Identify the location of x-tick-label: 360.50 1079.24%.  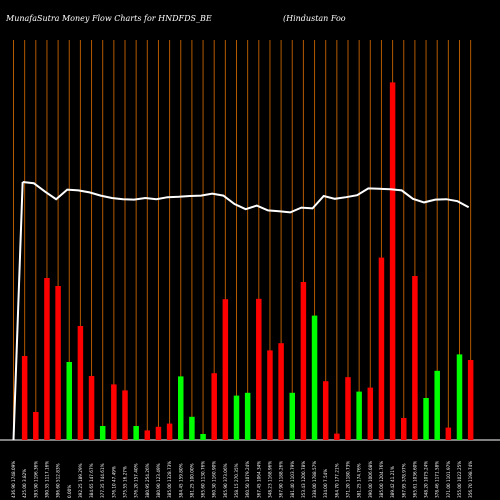
(247, 479).